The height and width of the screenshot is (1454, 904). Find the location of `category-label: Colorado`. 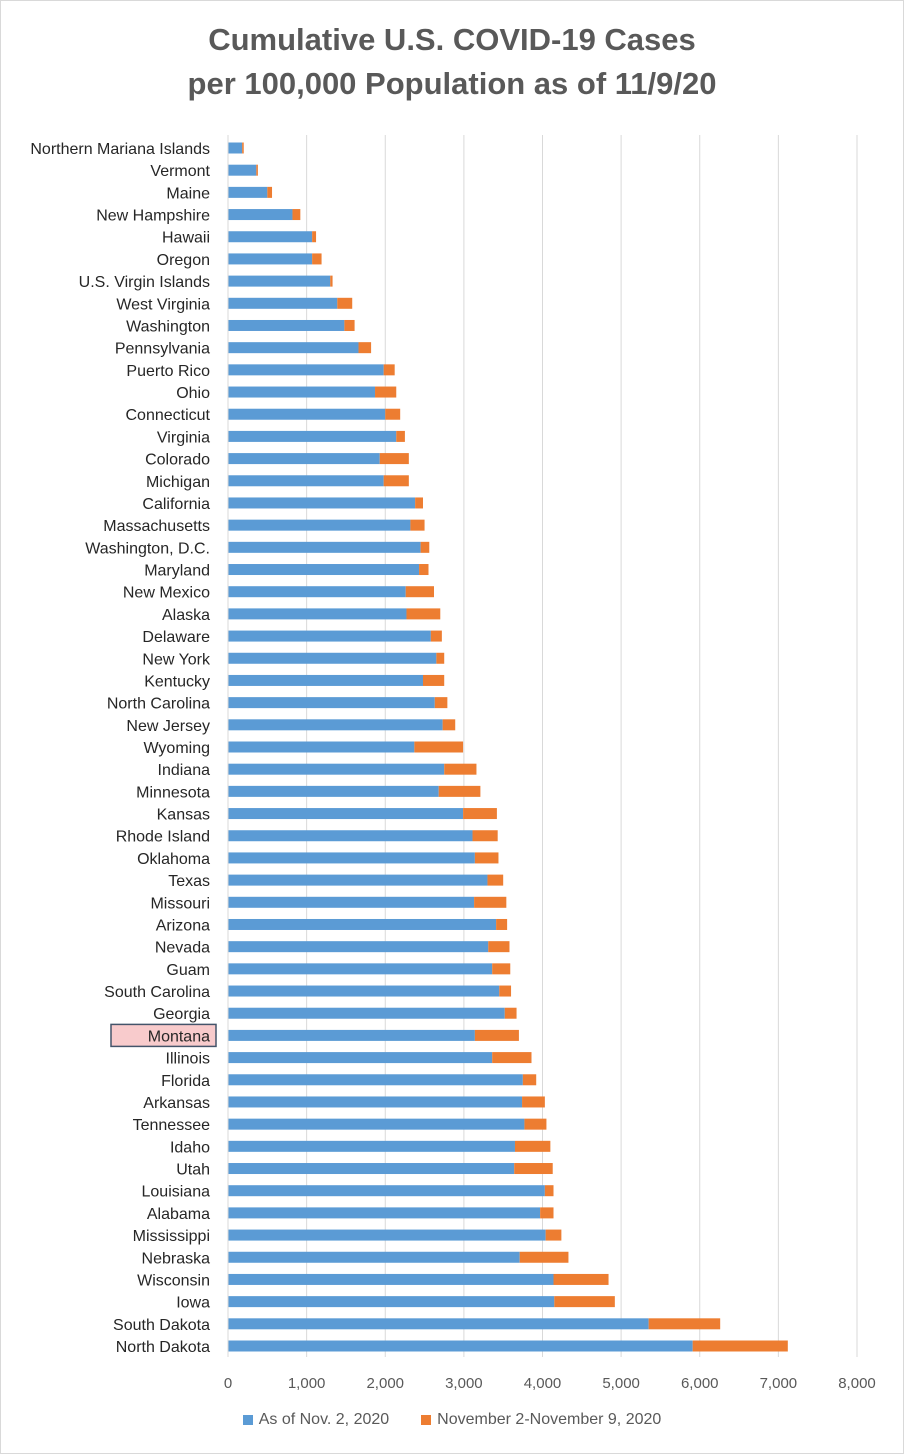

category-label: Colorado is located at coordinates (177, 460).